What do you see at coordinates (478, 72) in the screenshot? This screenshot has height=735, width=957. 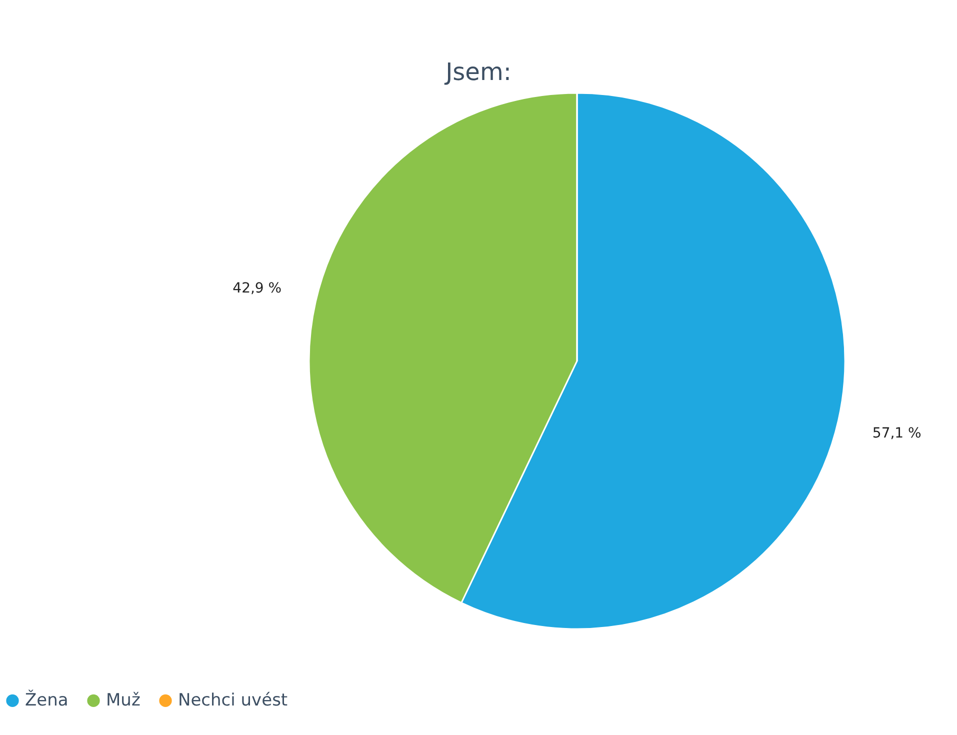 I see `chart-title: Jsem:` at bounding box center [478, 72].